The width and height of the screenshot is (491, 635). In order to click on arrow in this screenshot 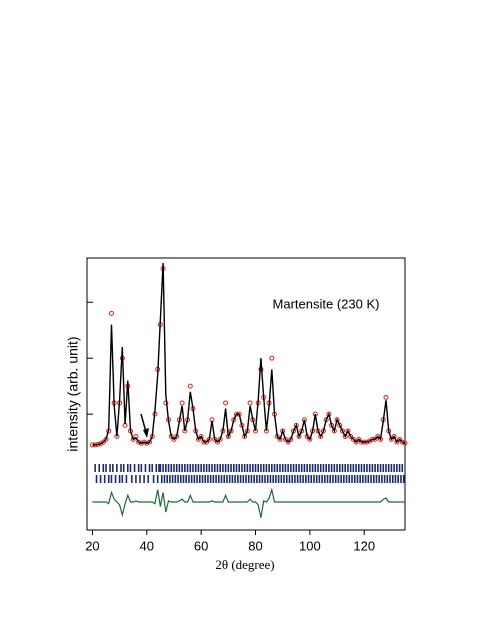, I will do `click(144, 425)`.